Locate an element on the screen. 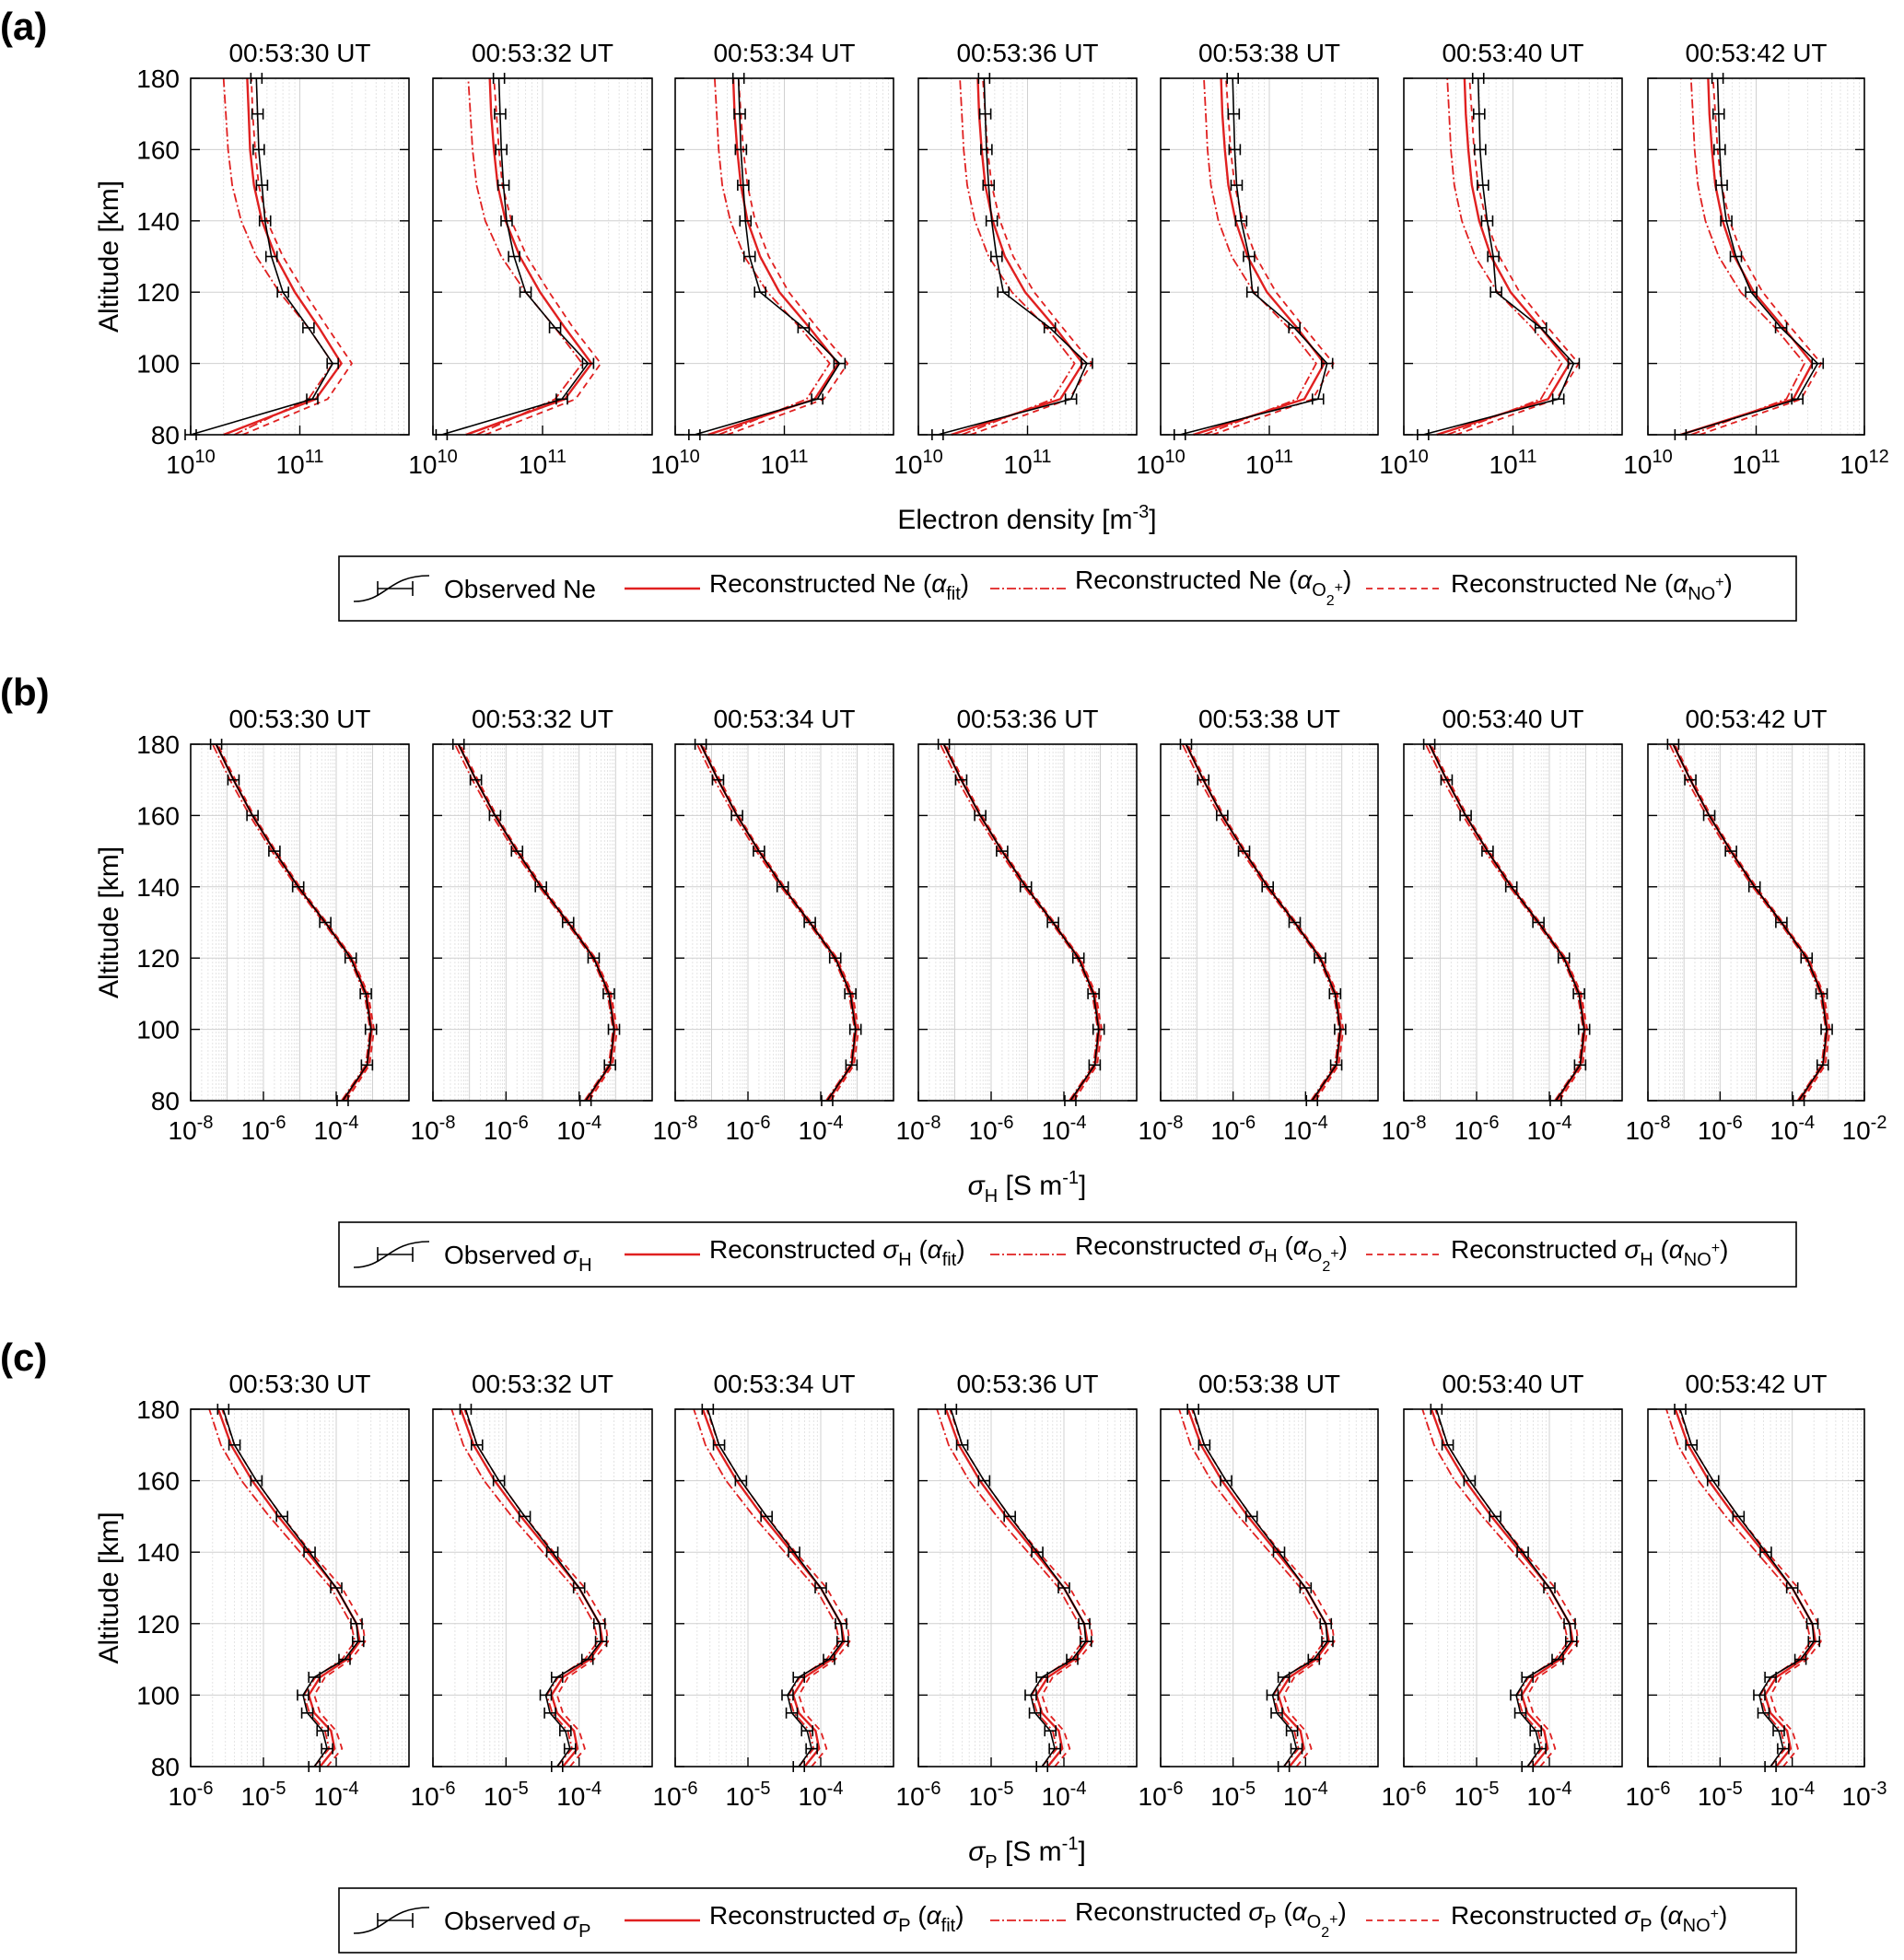 The width and height of the screenshot is (1904, 1960). legend-subscript: NO is located at coordinates (1701, 594).